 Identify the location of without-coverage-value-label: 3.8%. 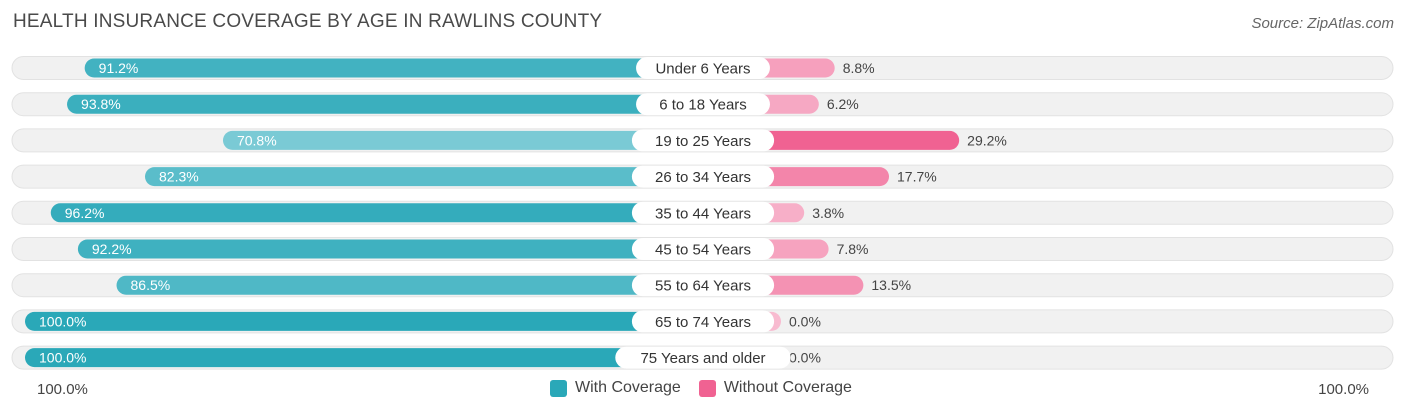
(828, 213).